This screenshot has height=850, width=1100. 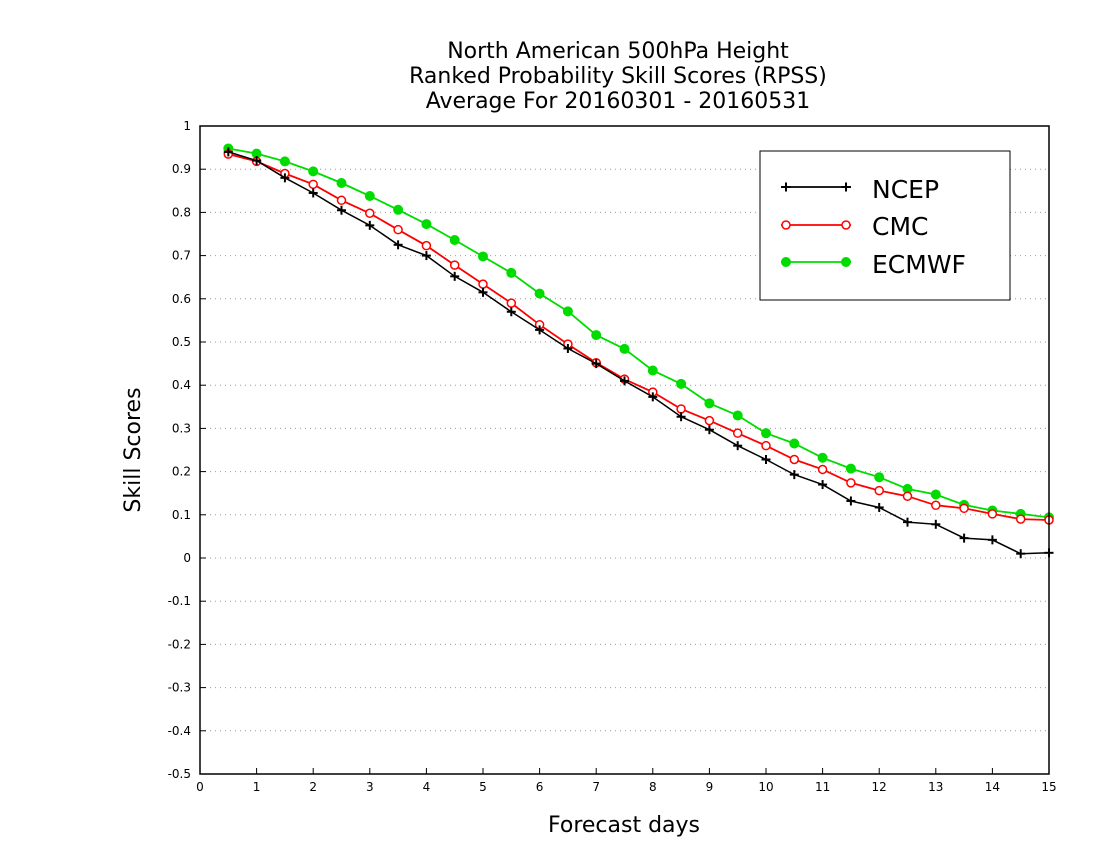 I want to click on x-tick-label: 10, so click(x=765, y=787).